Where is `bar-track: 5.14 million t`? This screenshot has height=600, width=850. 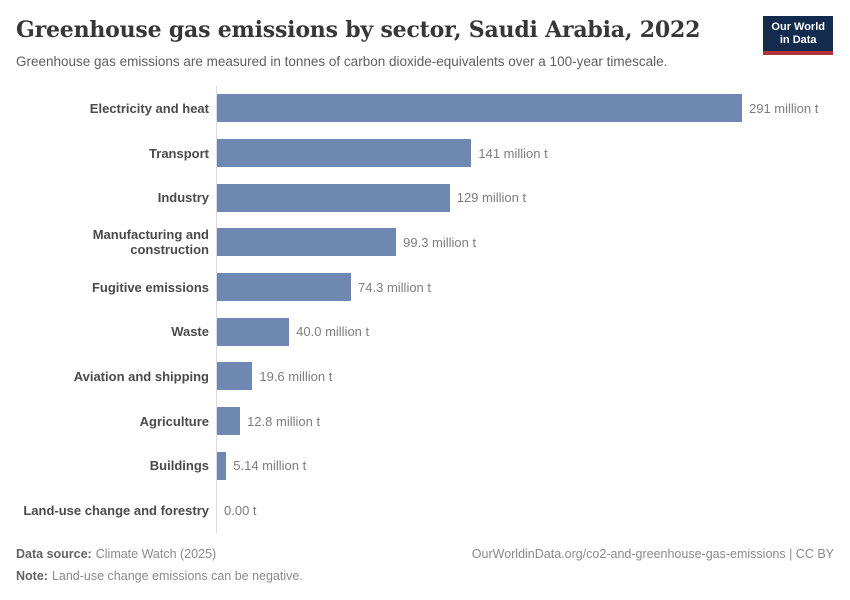 bar-track: 5.14 million t is located at coordinates (533, 466).